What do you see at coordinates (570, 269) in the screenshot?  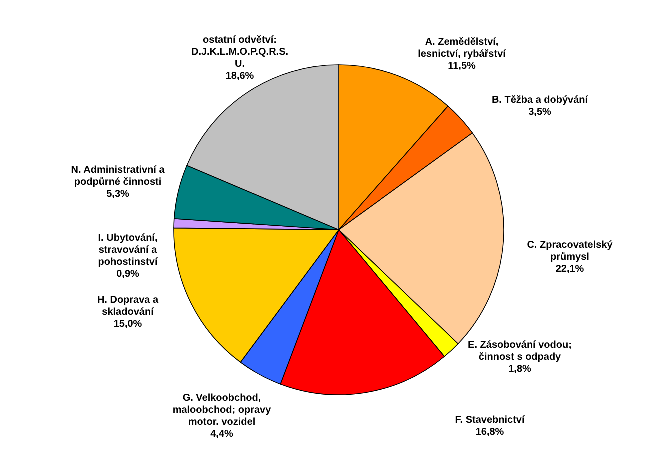 I see `data-label: 22,1%` at bounding box center [570, 269].